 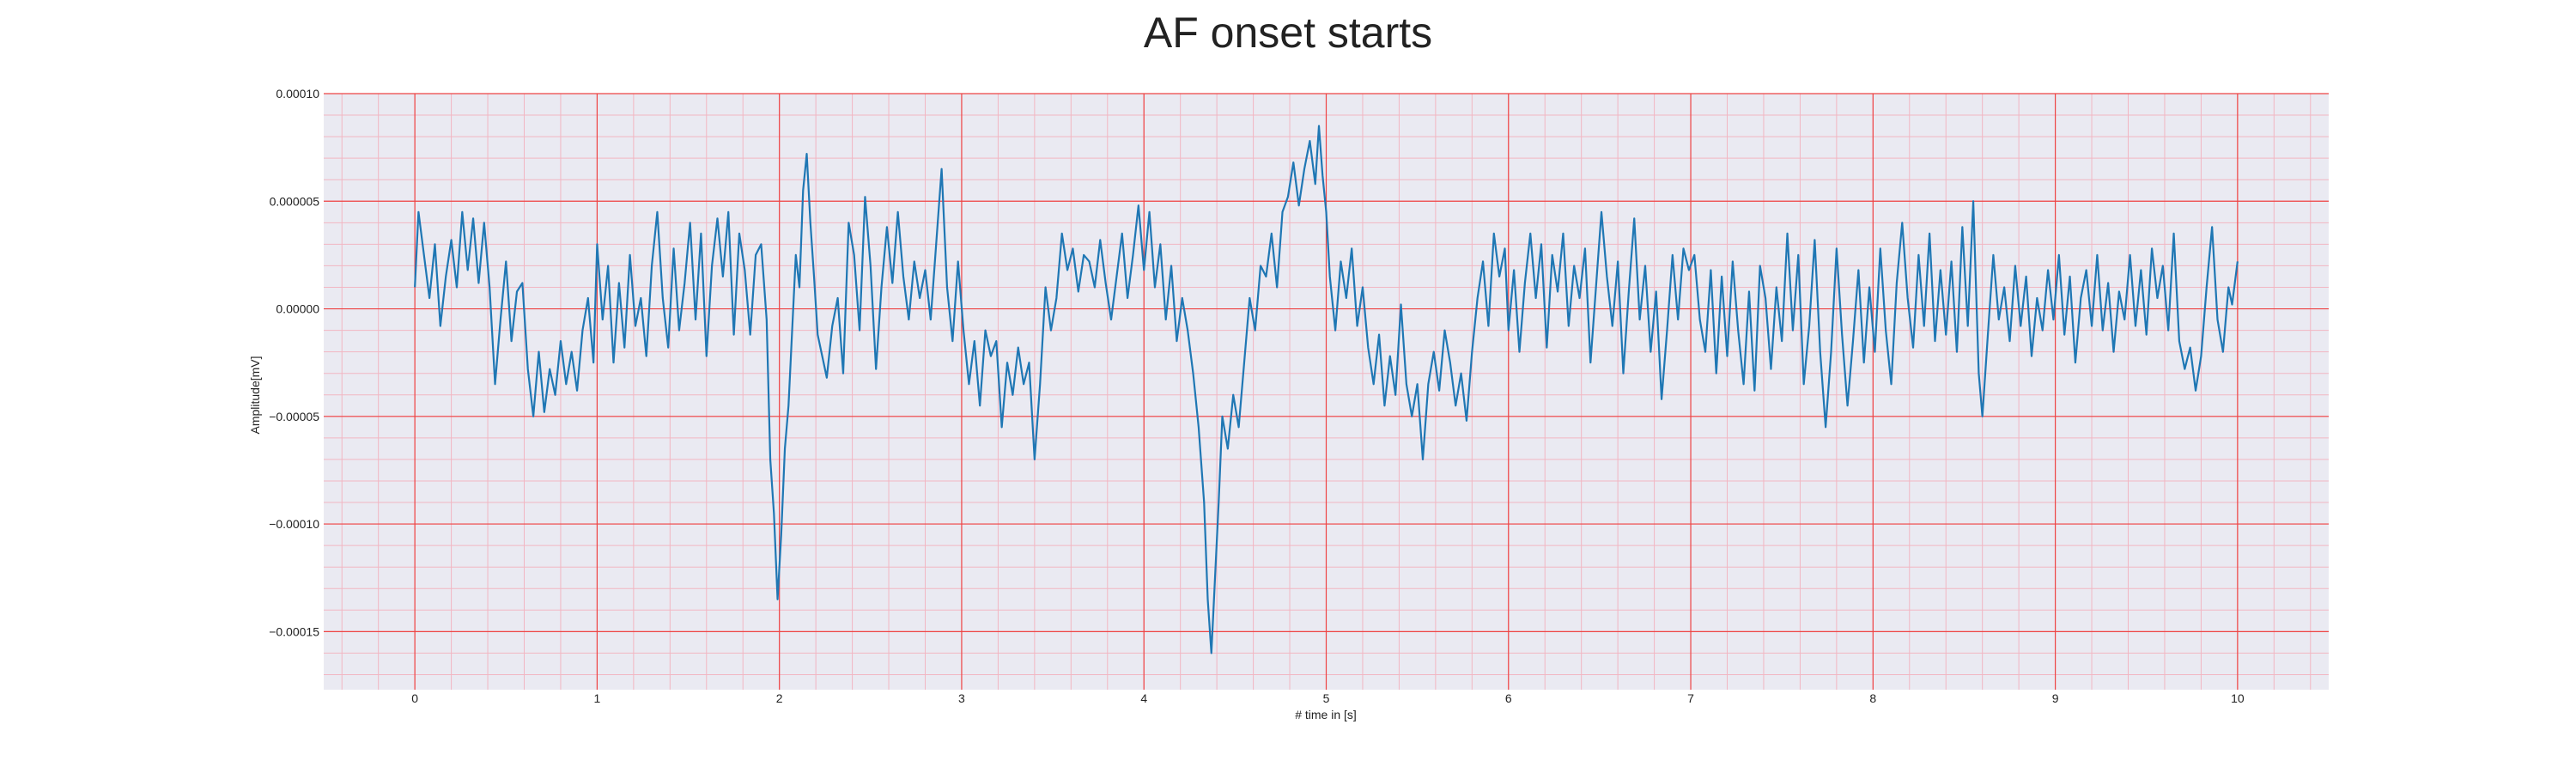 What do you see at coordinates (2055, 698) in the screenshot?
I see `x-tick-label: 9` at bounding box center [2055, 698].